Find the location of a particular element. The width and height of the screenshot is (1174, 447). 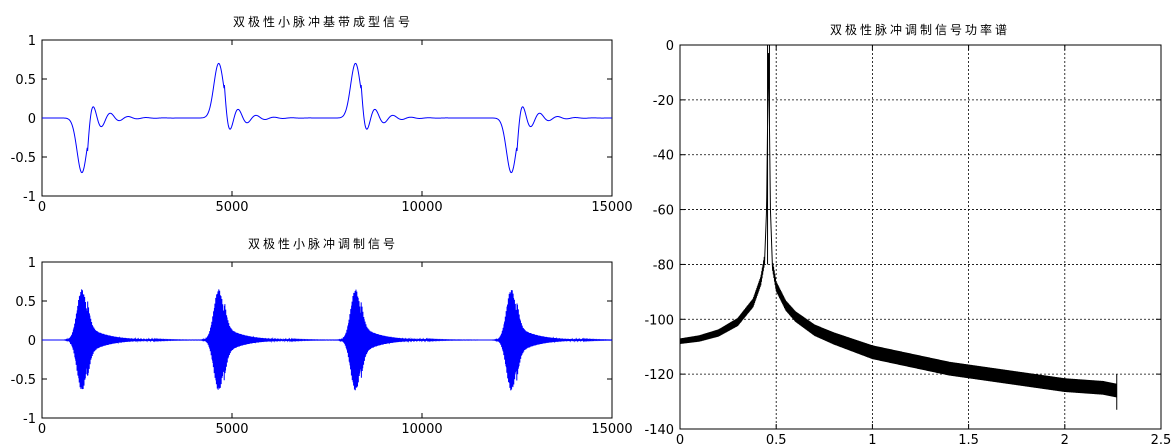

y-tick-label: -120 is located at coordinates (659, 375).